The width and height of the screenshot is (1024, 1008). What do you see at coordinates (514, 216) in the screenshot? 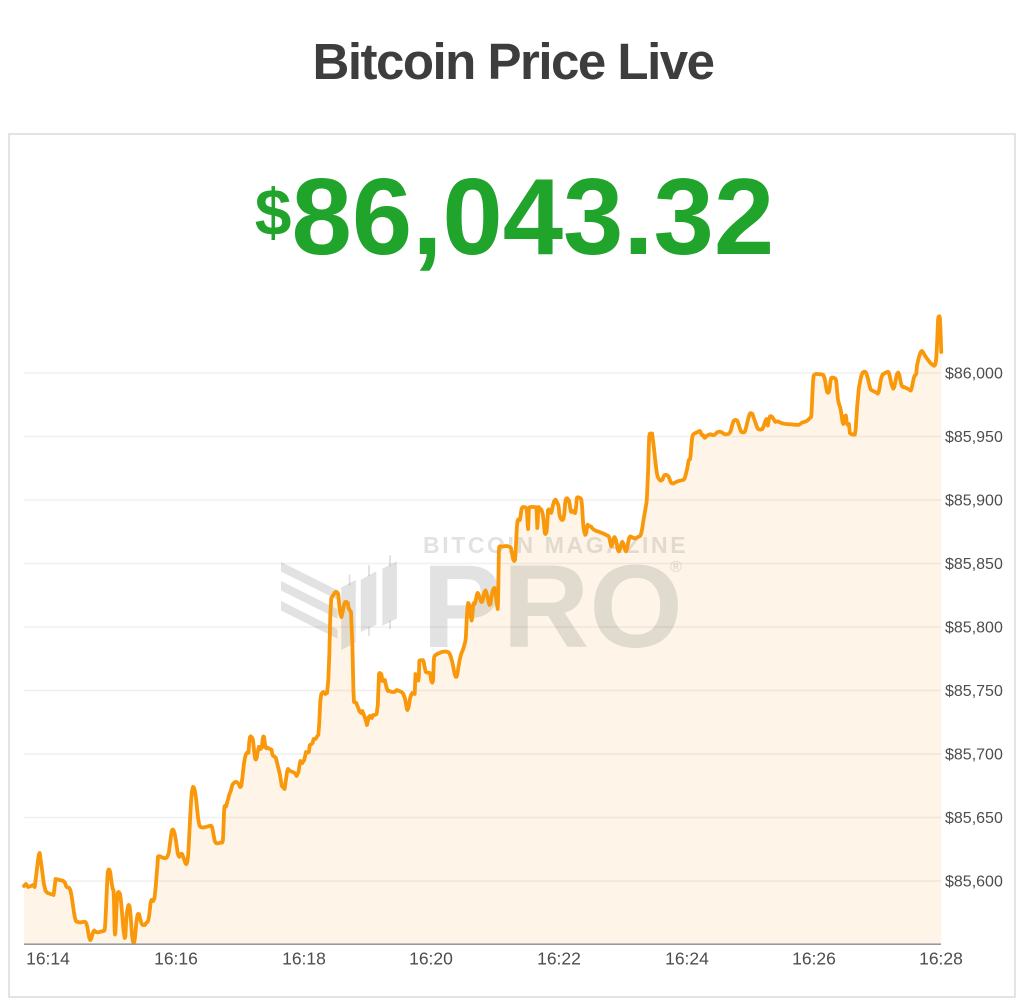
I see `svg-text: $86,043.32` at bounding box center [514, 216].